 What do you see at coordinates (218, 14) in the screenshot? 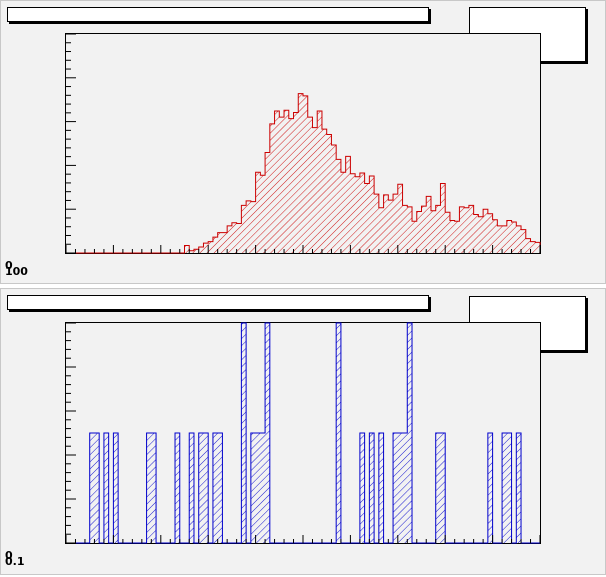
I see `top-title-box` at bounding box center [218, 14].